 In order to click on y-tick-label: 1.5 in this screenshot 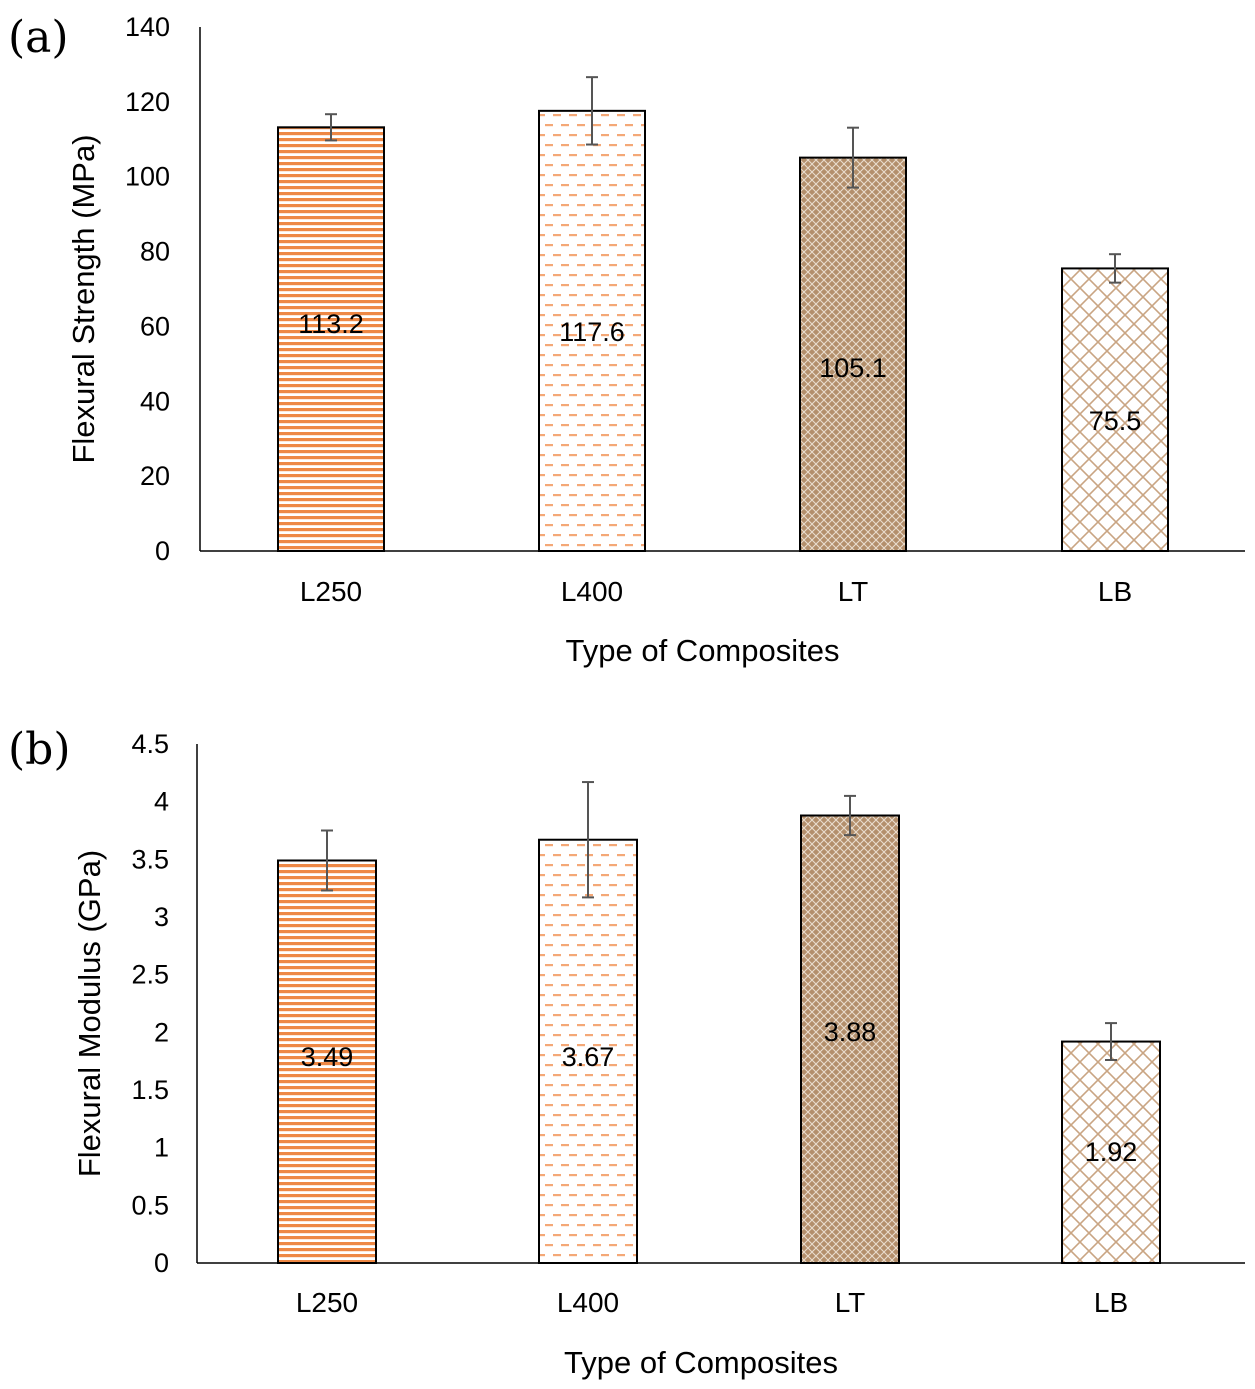, I will do `click(150, 1090)`.